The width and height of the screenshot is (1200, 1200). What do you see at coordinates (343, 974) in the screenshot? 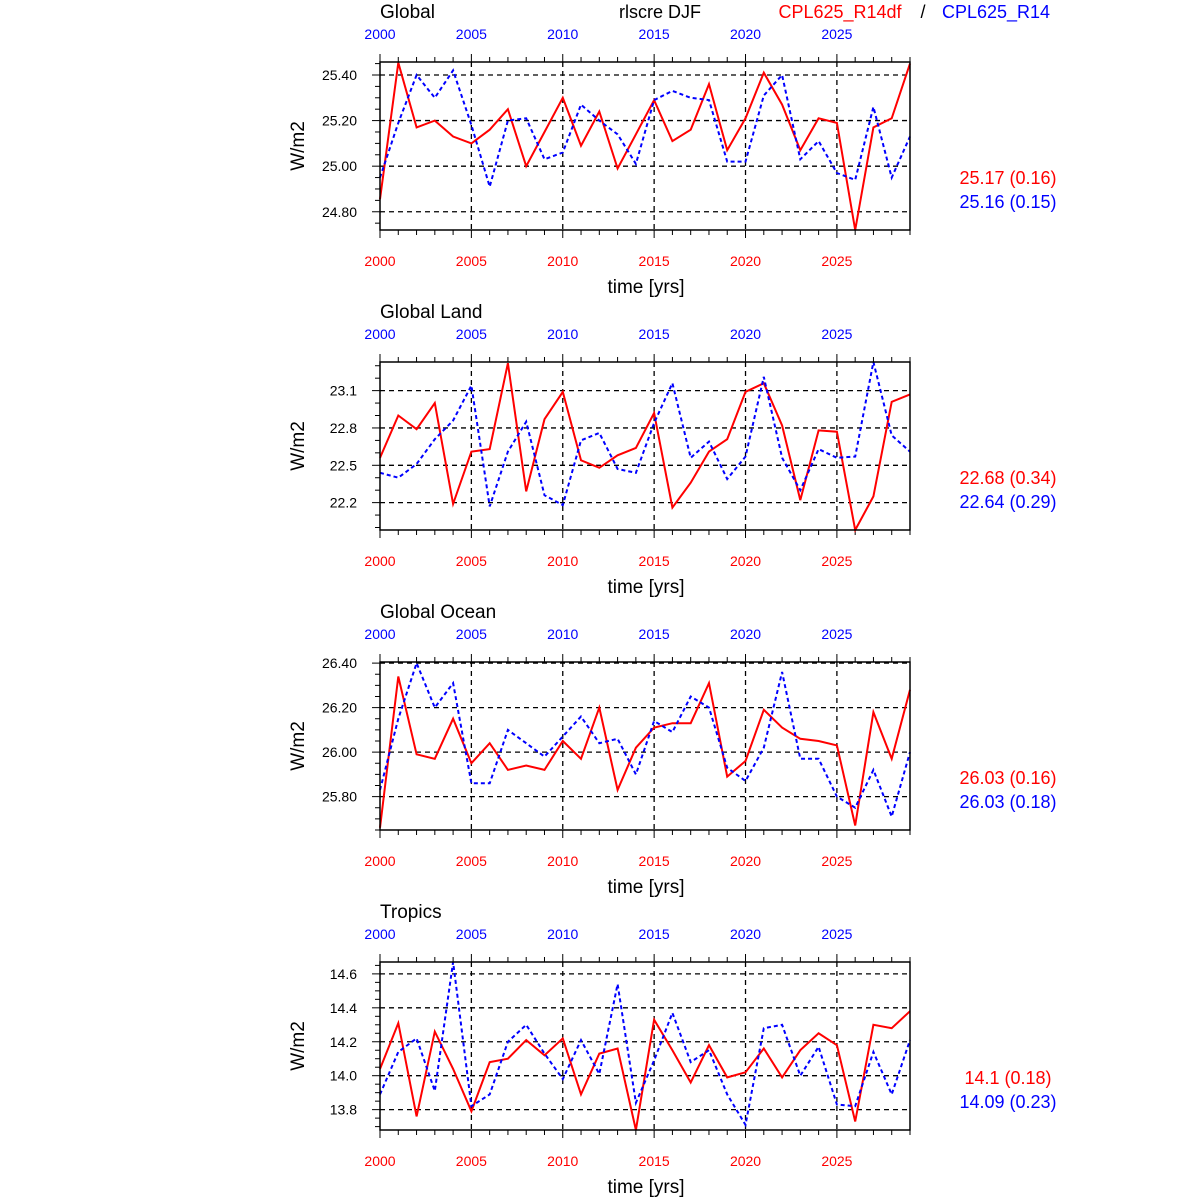
I see `y-tick-label: 14.6` at bounding box center [343, 974].